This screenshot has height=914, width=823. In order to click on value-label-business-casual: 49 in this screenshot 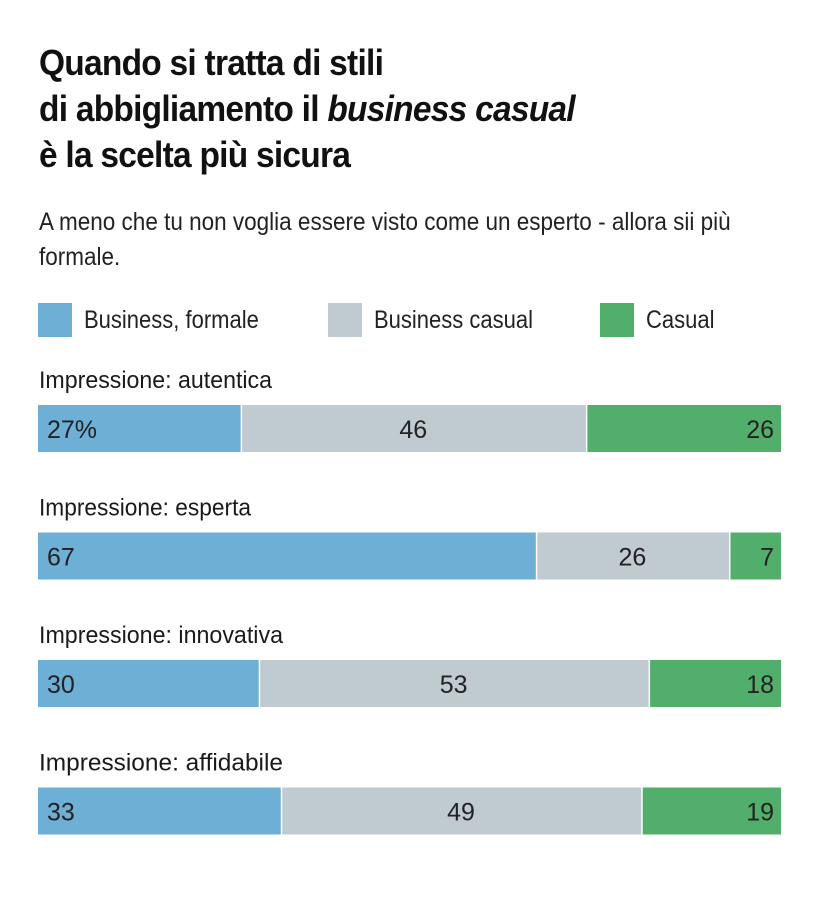, I will do `click(461, 813)`.